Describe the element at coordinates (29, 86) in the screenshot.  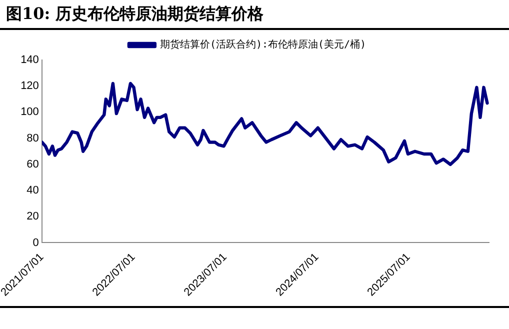
I see `y-tick-label: 120` at that location.